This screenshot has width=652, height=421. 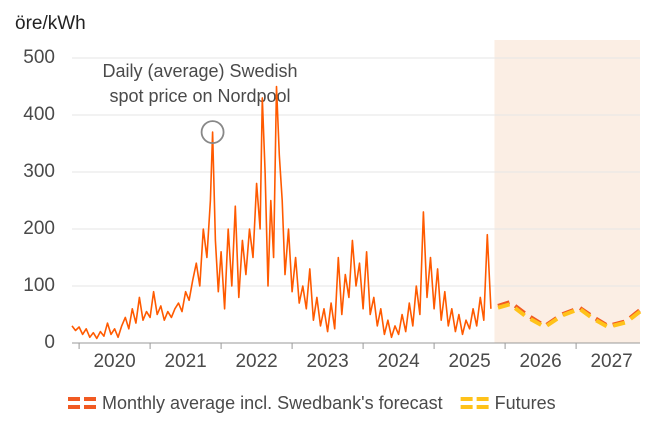 What do you see at coordinates (50, 23) in the screenshot?
I see `y-axis-label: öre/kWh` at bounding box center [50, 23].